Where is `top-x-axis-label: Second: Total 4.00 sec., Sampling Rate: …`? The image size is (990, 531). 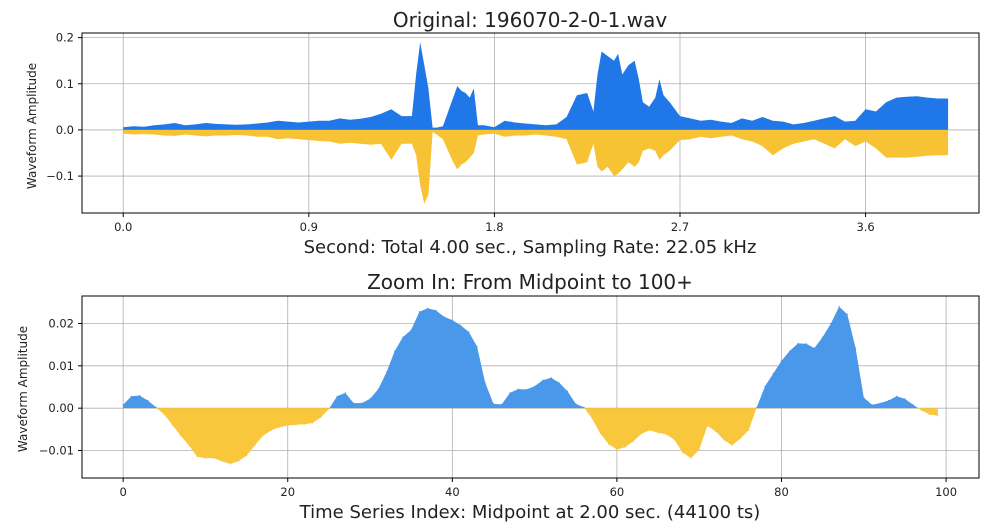 top-x-axis-label: Second: Total 4.00 sec., Sampling Rate: … is located at coordinates (530, 247).